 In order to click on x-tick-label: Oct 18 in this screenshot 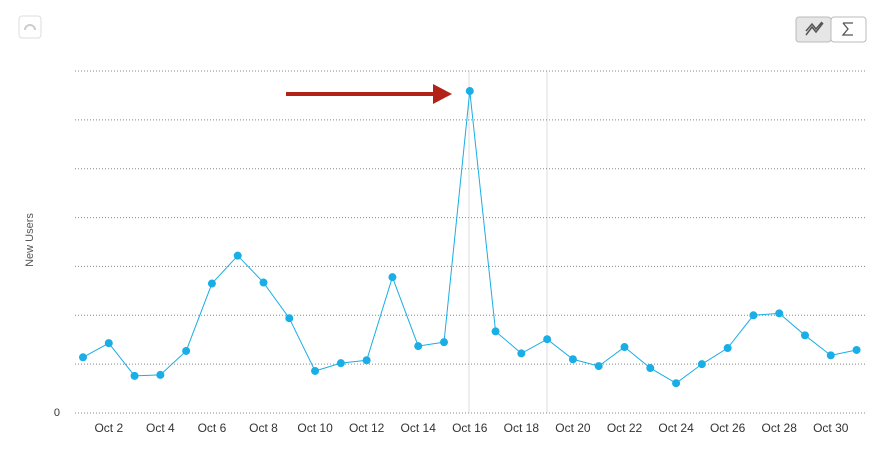, I will do `click(522, 428)`.